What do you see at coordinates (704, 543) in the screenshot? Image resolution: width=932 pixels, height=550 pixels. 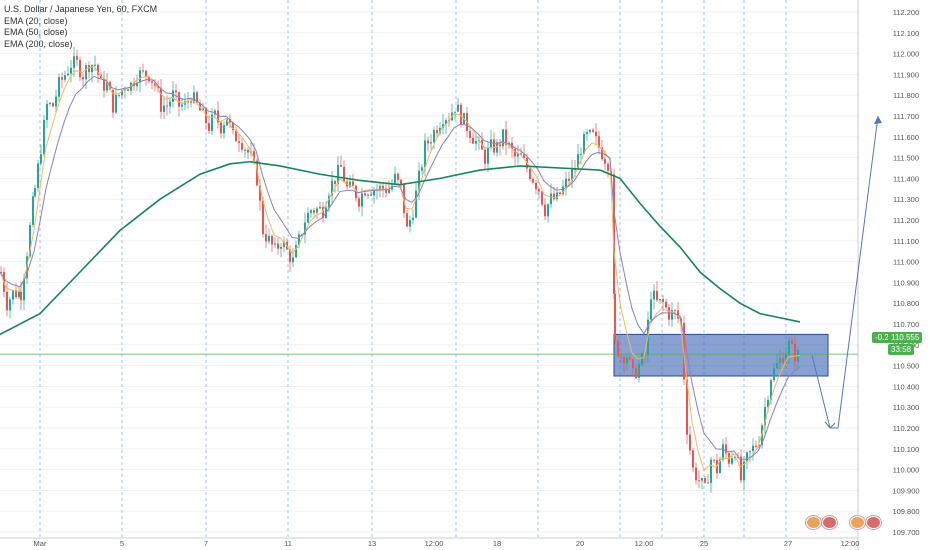 I see `x-tick-label: 25` at bounding box center [704, 543].